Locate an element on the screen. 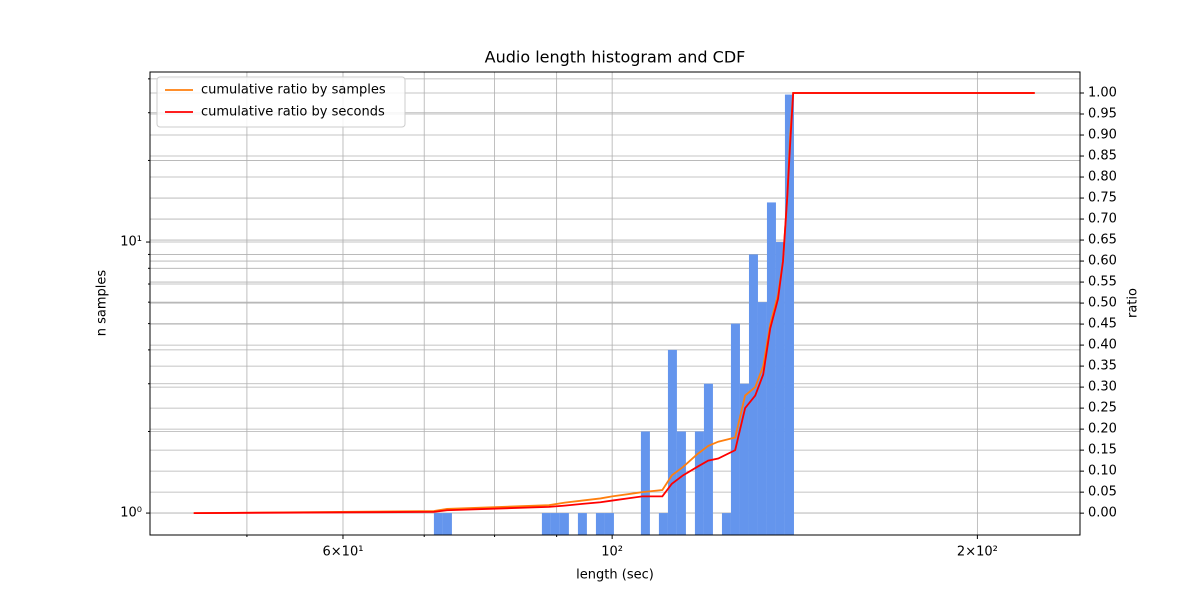 The image size is (1200, 600). legend-label: cumulative ratio by samples is located at coordinates (293, 90).